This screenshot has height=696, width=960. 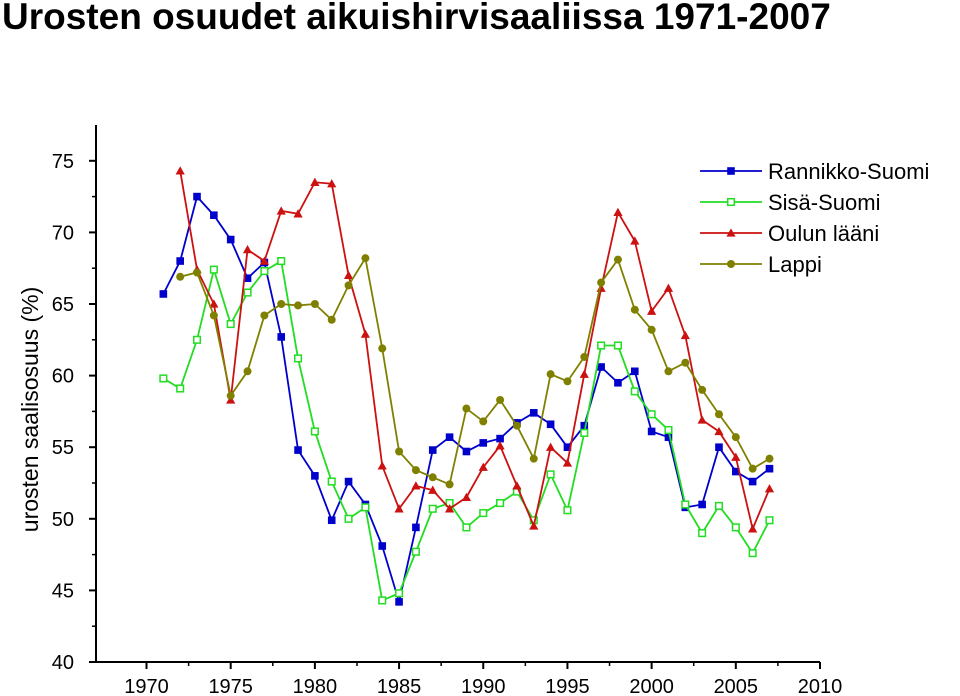 I want to click on y-tick-label: 45, so click(x=63, y=591).